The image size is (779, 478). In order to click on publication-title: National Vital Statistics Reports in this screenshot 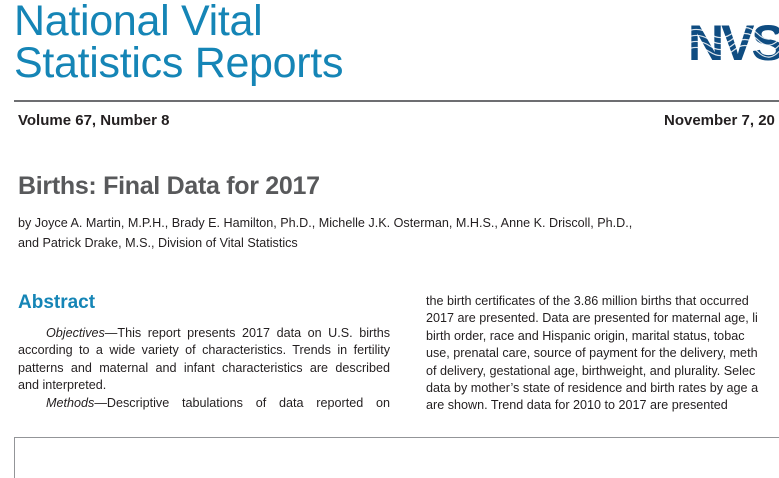, I will do `click(179, 43)`.